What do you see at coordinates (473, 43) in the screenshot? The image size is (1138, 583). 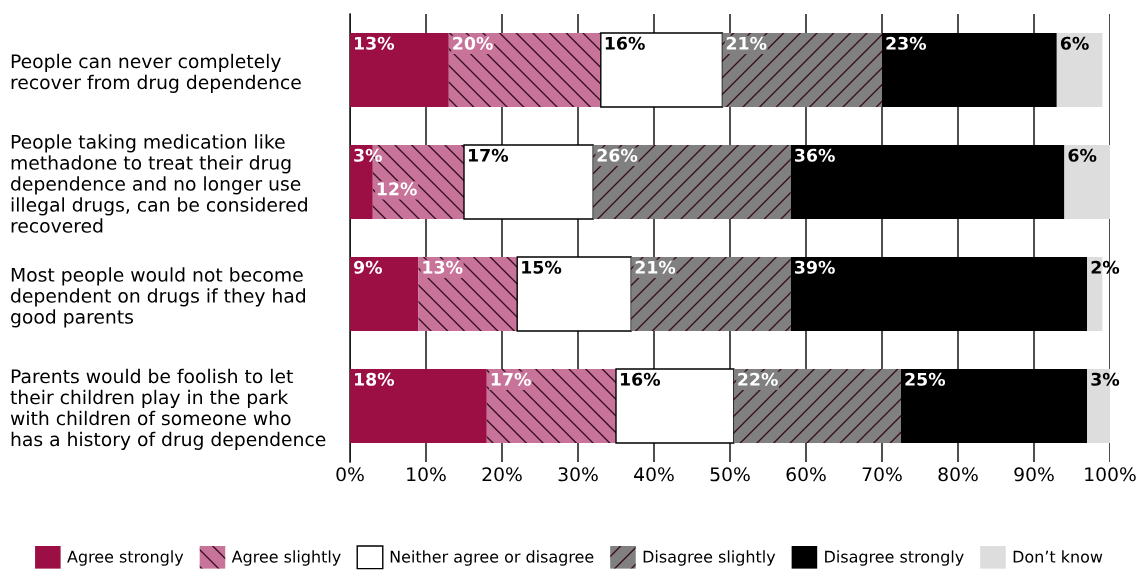 I see `data-label: 20%` at bounding box center [473, 43].